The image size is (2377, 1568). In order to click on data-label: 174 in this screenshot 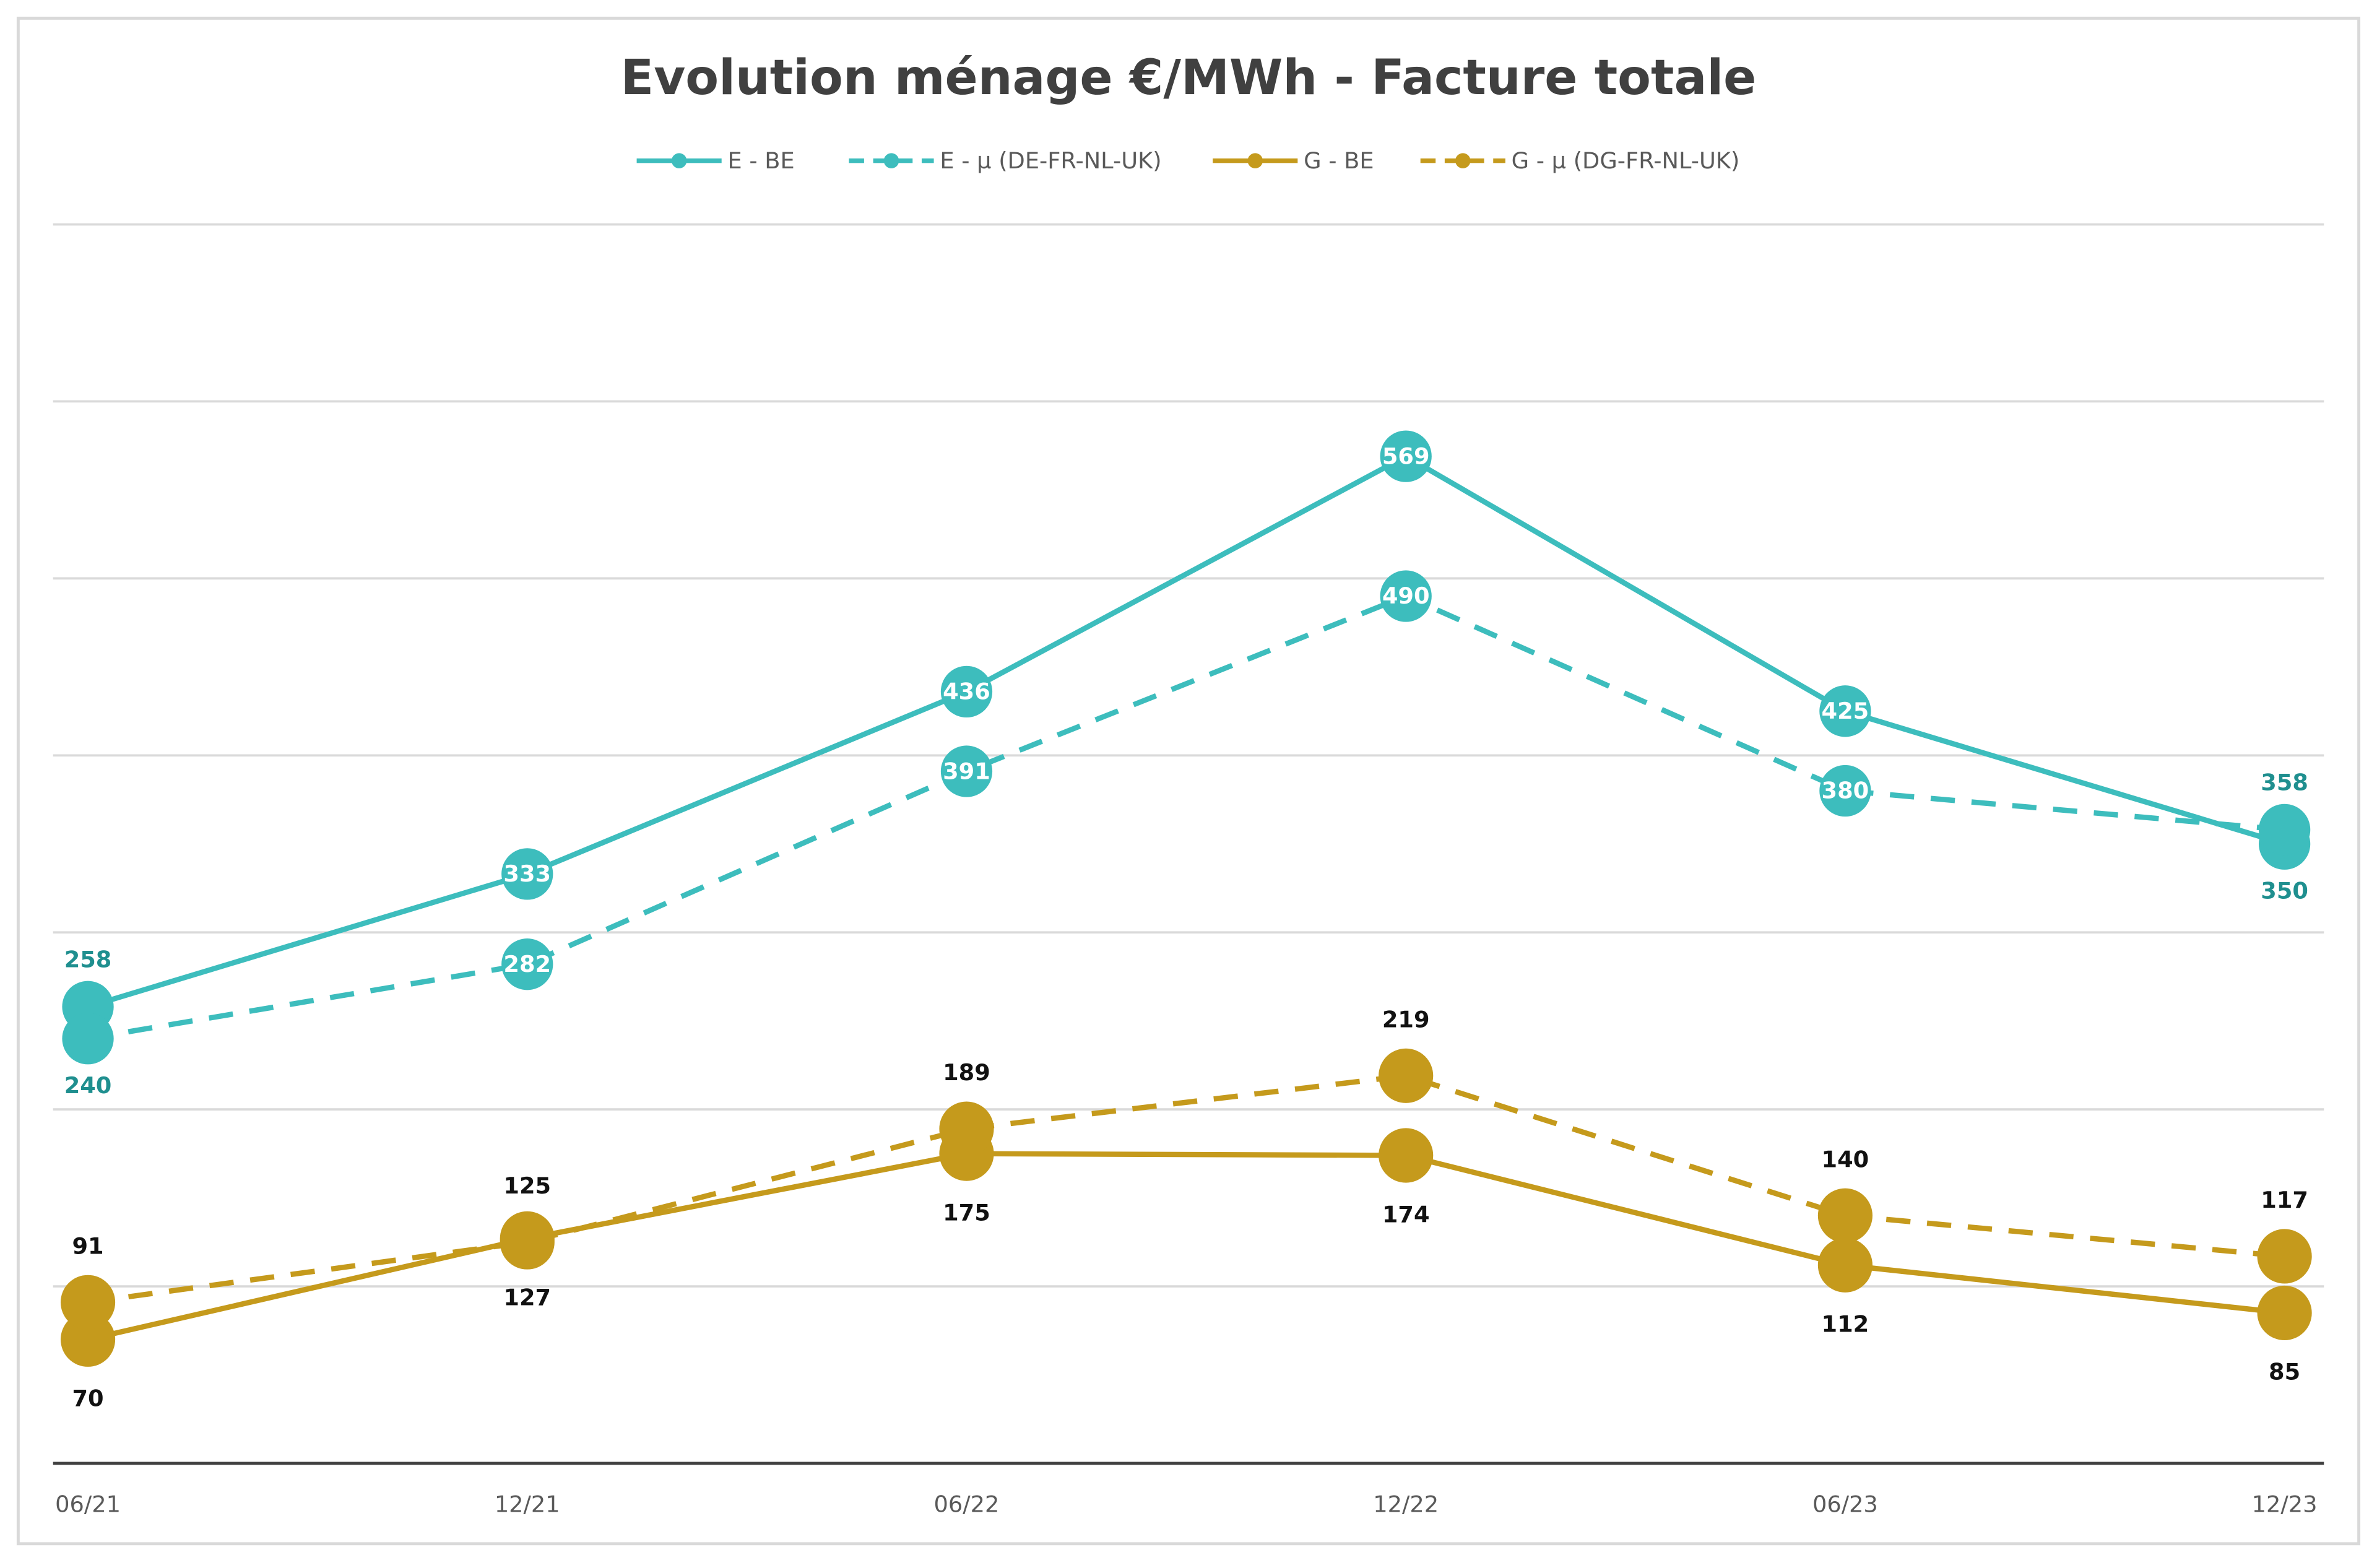, I will do `click(1406, 1214)`.